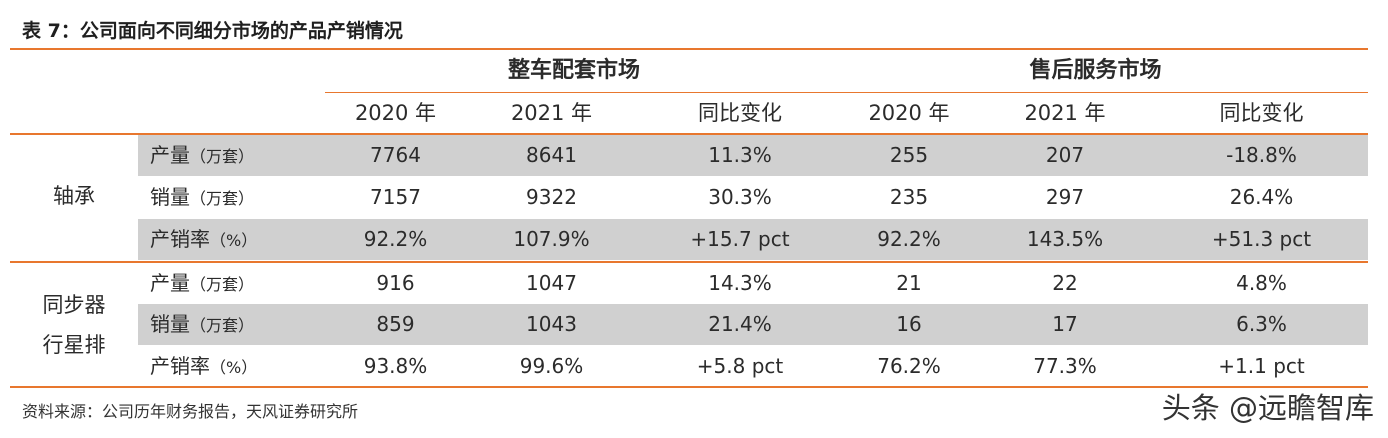 Image resolution: width=1388 pixels, height=438 pixels. Describe the element at coordinates (689, 134) in the screenshot. I see `header-rule` at that location.